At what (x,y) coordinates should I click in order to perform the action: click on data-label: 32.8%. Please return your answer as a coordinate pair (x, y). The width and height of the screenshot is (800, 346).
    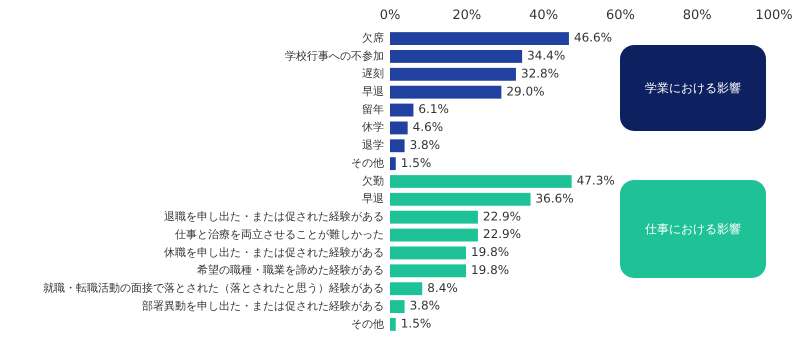
    Looking at the image, I should click on (540, 73).